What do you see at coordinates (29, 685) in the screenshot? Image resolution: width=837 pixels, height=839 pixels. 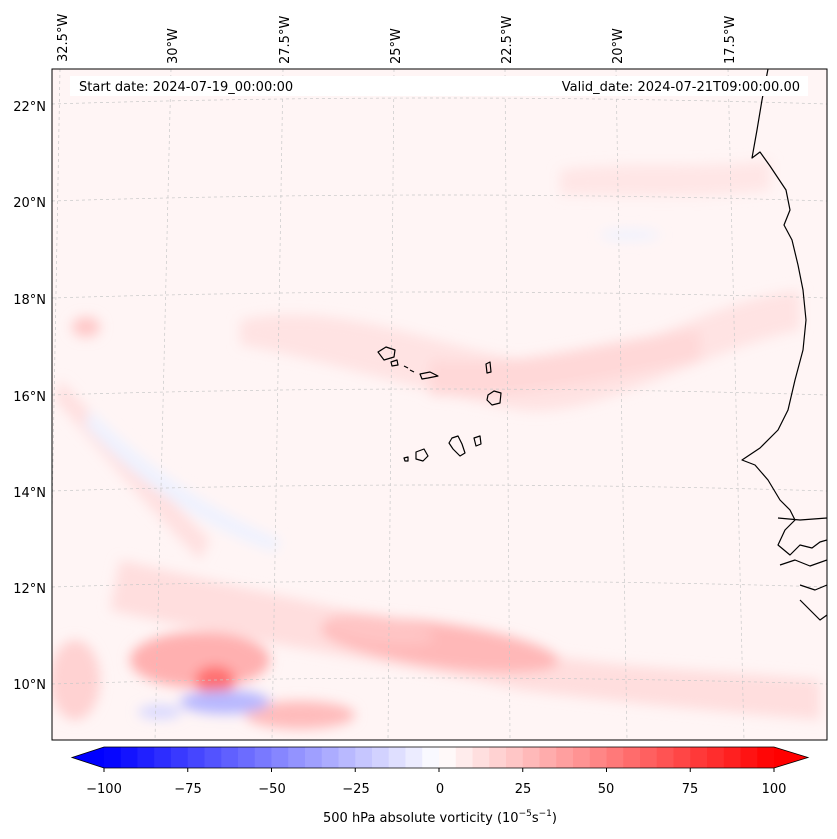 I see `lat-label-10n: 10°N` at bounding box center [29, 685].